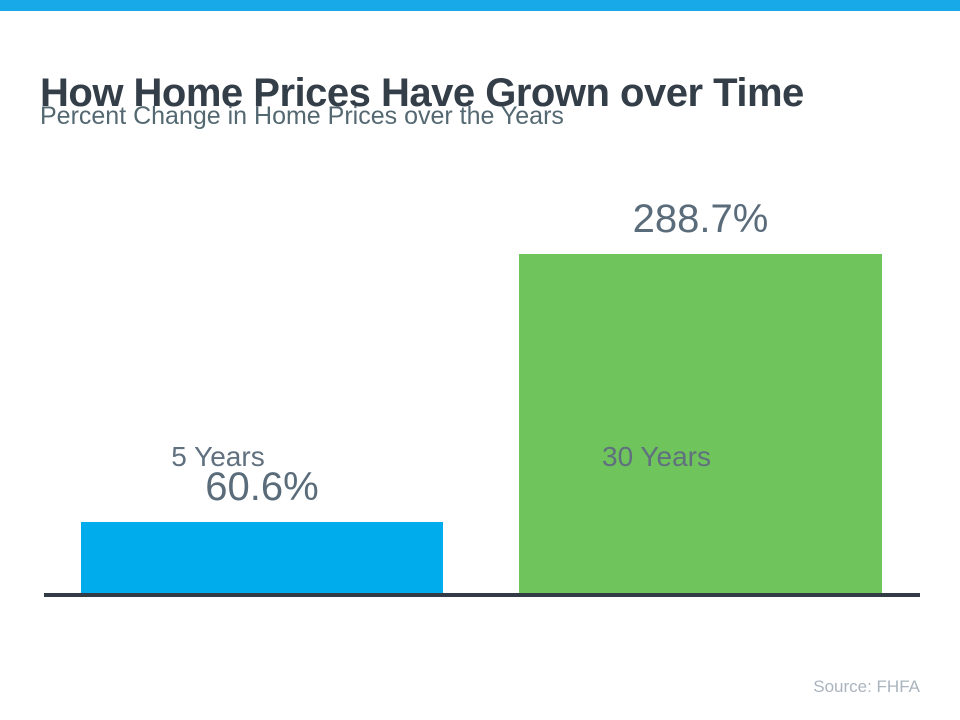  What do you see at coordinates (422, 92) in the screenshot?
I see `page-title: How Home Prices Have Grown over Time` at bounding box center [422, 92].